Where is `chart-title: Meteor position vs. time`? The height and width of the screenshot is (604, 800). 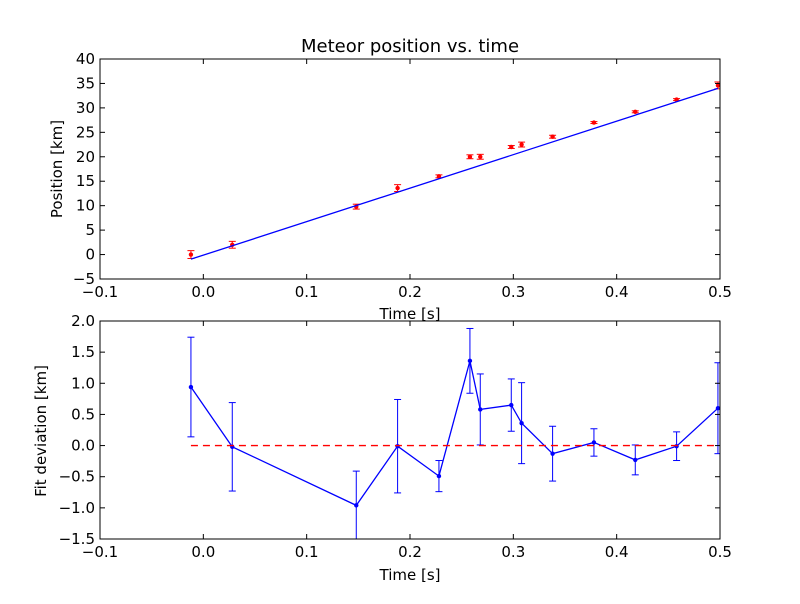 chart-title: Meteor position vs. time is located at coordinates (410, 46).